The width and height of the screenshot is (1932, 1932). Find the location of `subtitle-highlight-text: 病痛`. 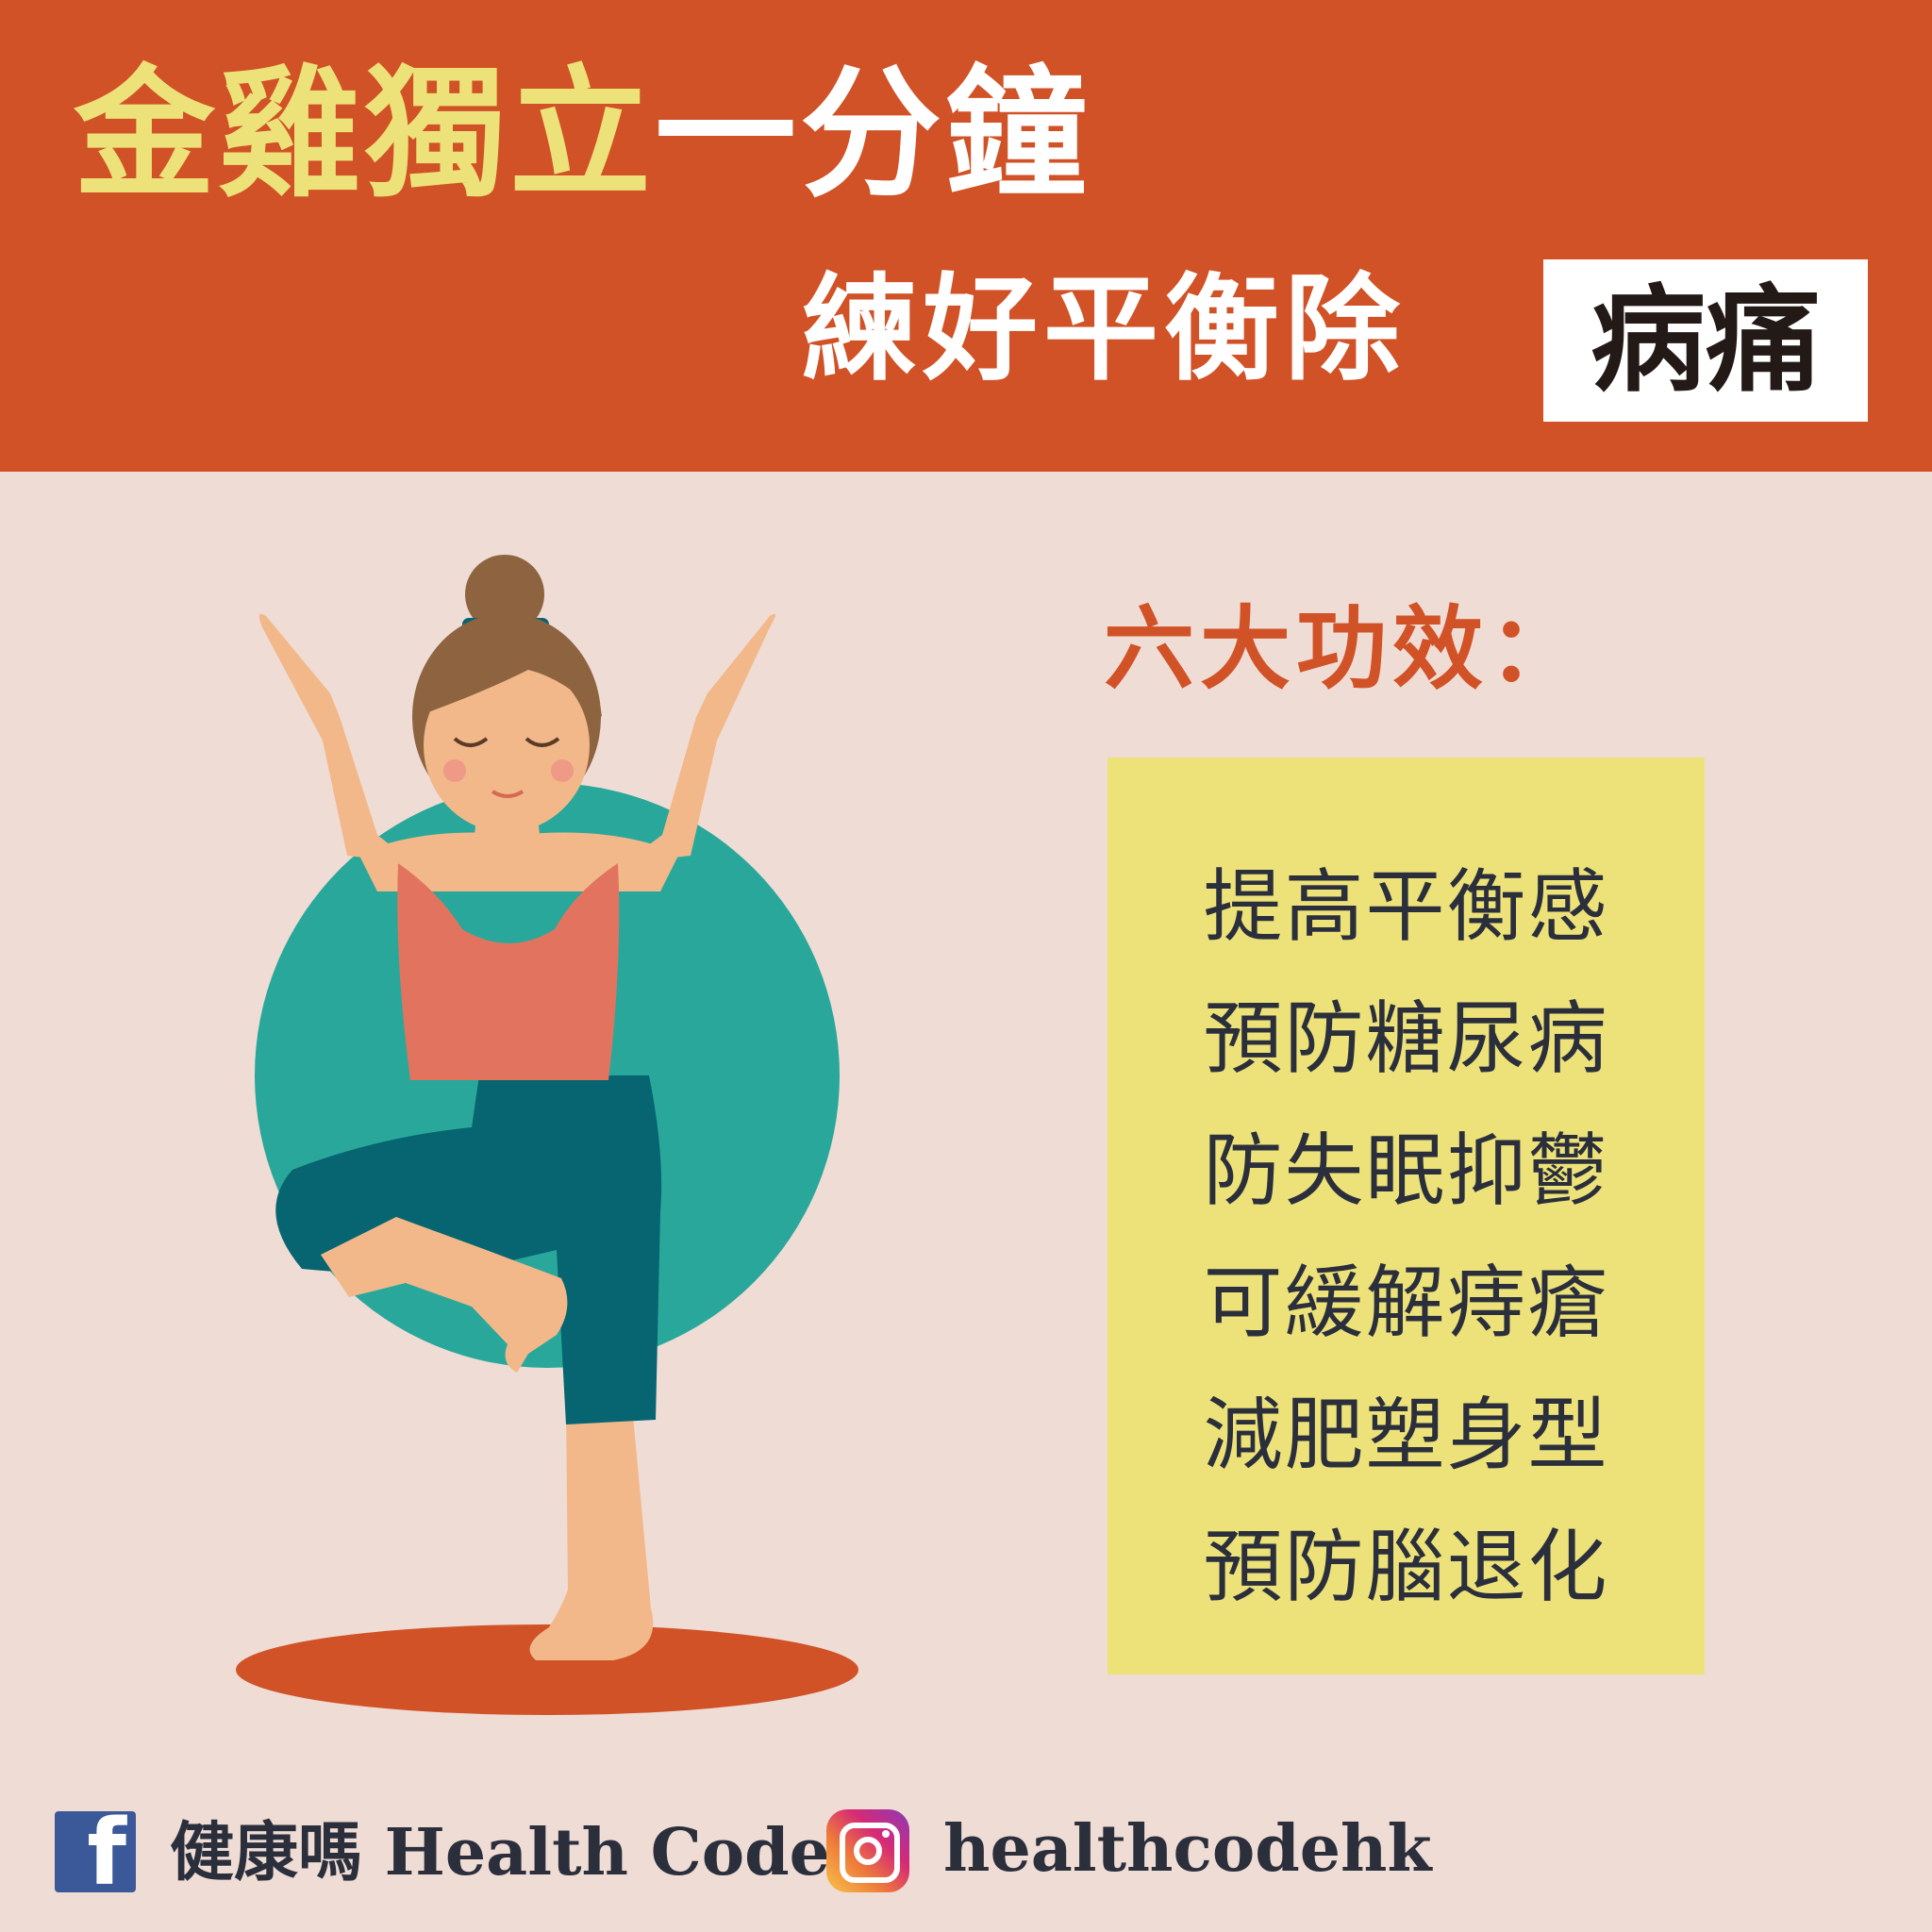

subtitle-highlight-text: 病痛 is located at coordinates (1706, 341).